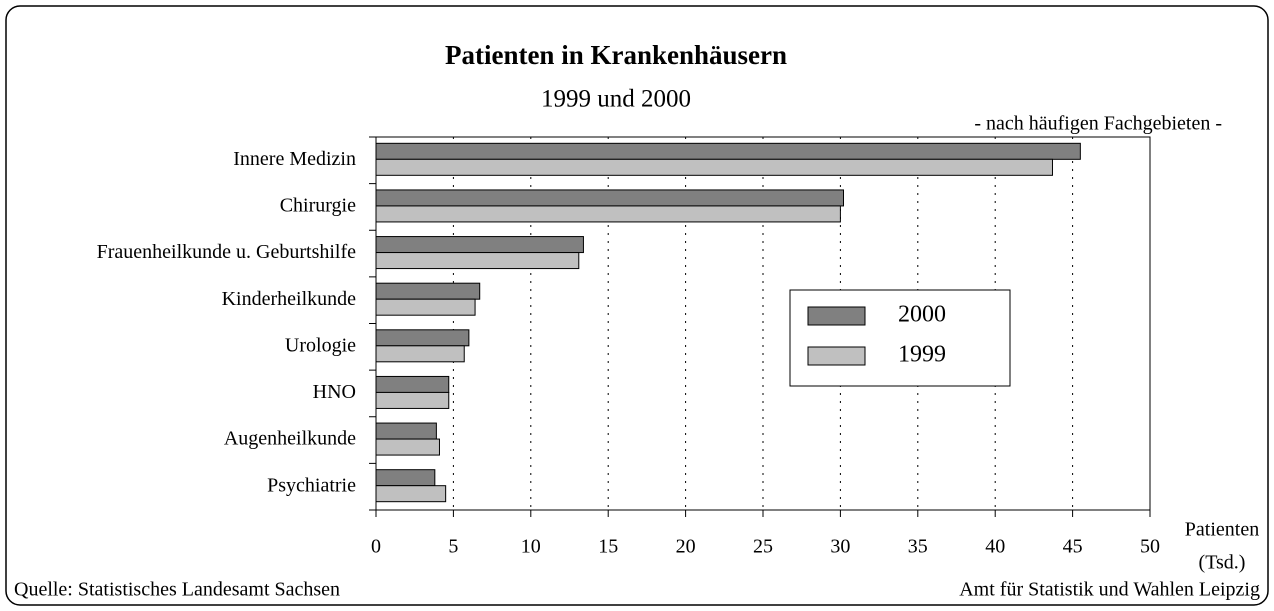 The width and height of the screenshot is (1274, 611). I want to click on x-tick-label: 15, so click(608, 547).